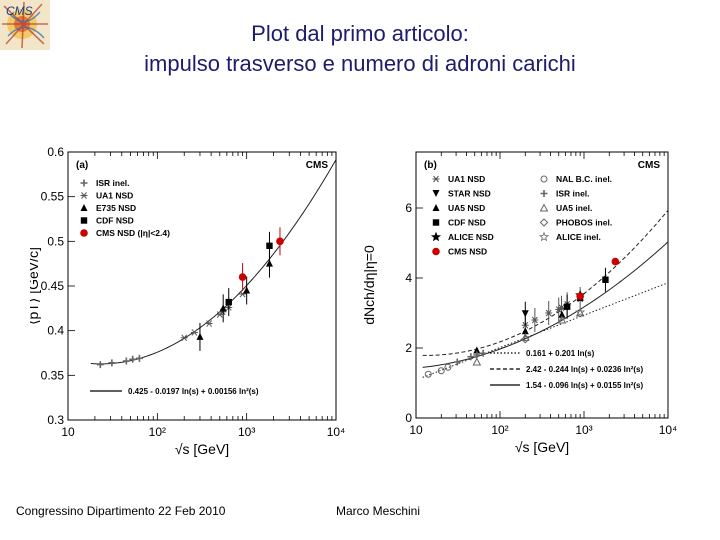 The width and height of the screenshot is (720, 540). What do you see at coordinates (55, 420) in the screenshot?
I see `y-tick-label: 0.3` at bounding box center [55, 420].